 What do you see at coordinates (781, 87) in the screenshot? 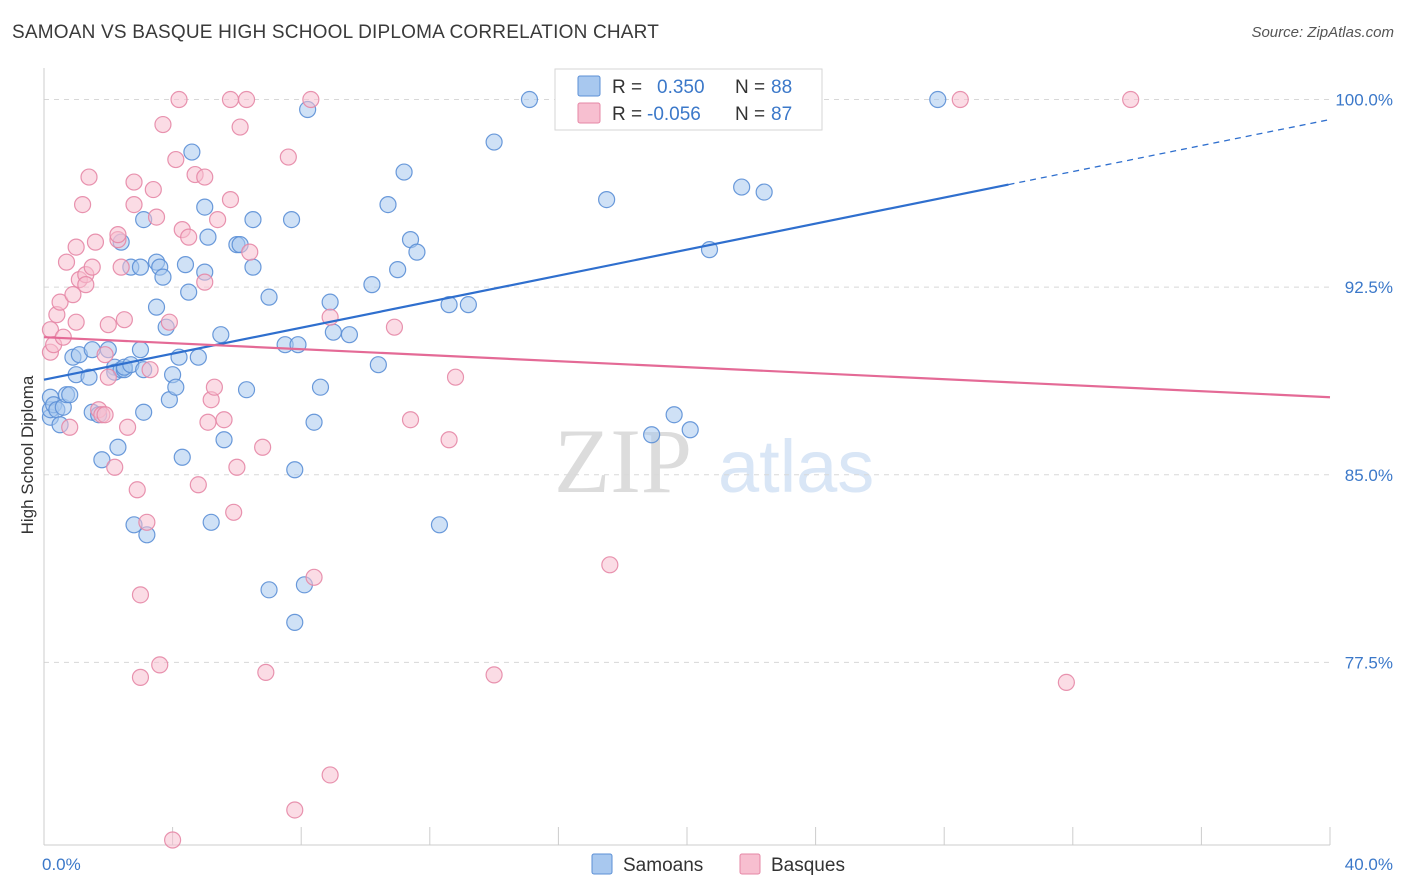
I see `stats-n-value-samoans: 88` at bounding box center [781, 87].